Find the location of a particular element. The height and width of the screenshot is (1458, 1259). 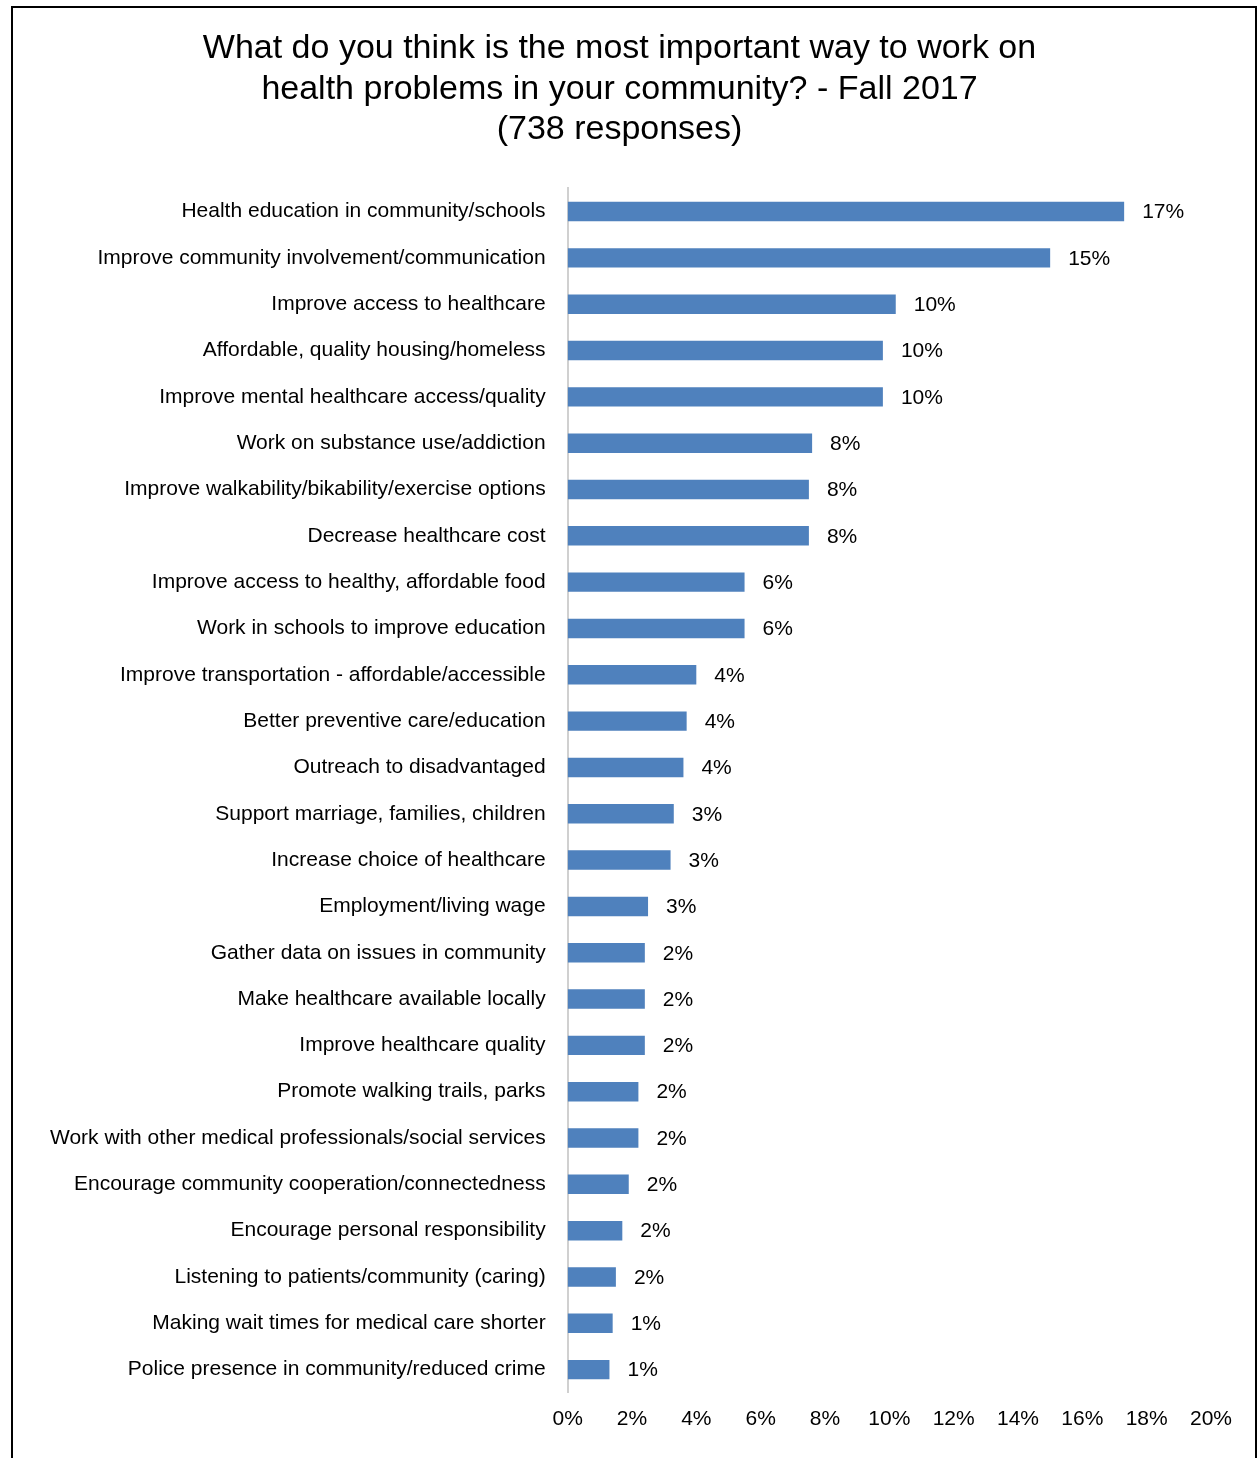

x-tick-label: 0% is located at coordinates (567, 1418).